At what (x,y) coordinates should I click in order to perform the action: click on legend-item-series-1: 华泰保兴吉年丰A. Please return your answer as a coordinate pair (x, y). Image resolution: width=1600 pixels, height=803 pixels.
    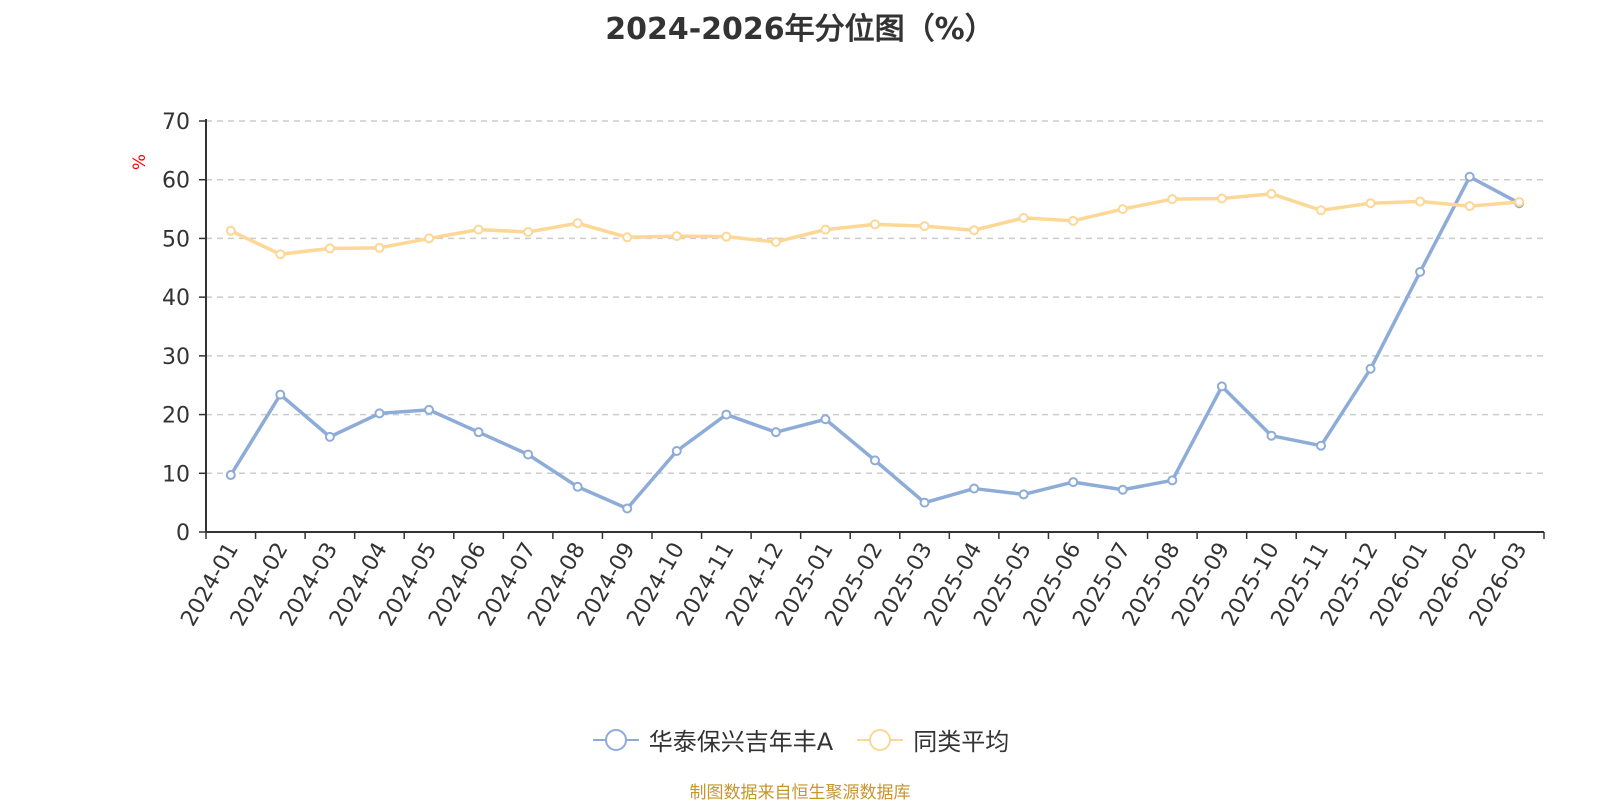
    Looking at the image, I should click on (712, 739).